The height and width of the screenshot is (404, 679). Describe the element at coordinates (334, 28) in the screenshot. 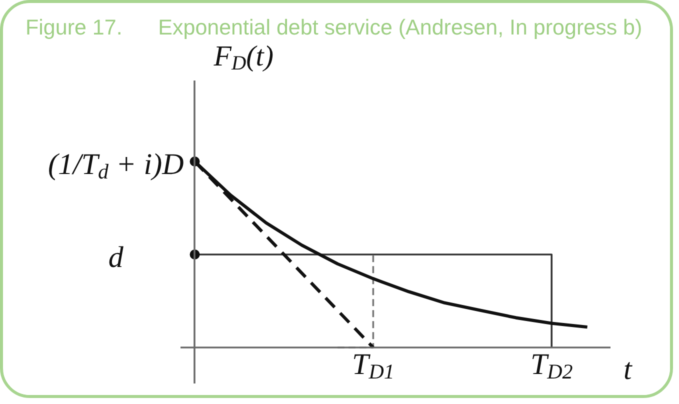

I see `chart-title: Figure 17. Exponential debt service (Andresen, In progress b)` at that location.